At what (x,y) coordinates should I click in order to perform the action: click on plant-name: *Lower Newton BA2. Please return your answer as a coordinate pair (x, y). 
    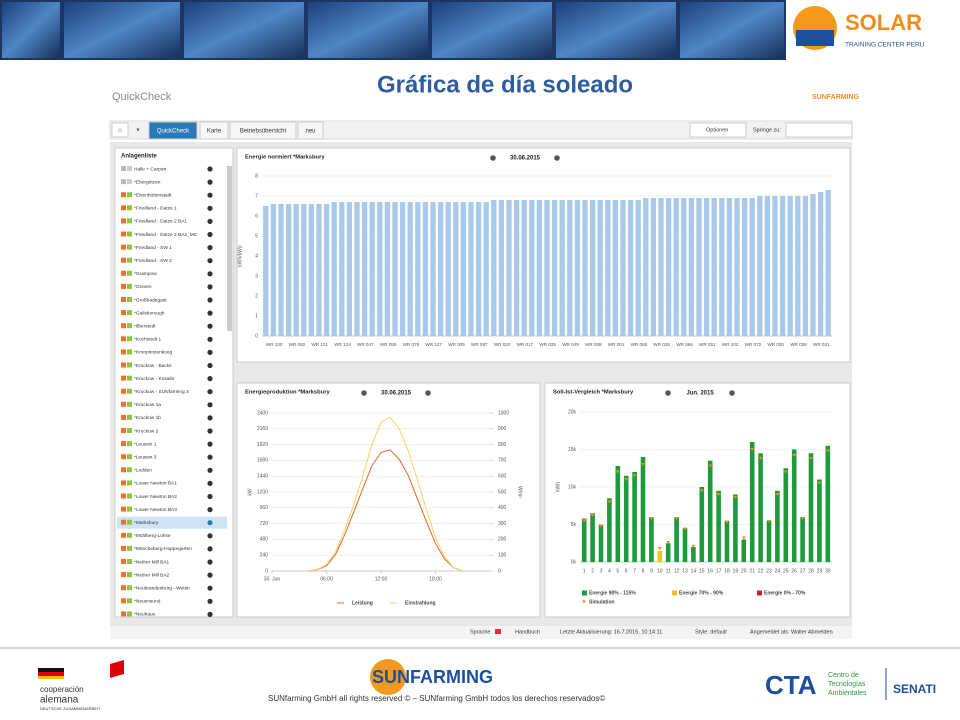
    Looking at the image, I should click on (155, 497).